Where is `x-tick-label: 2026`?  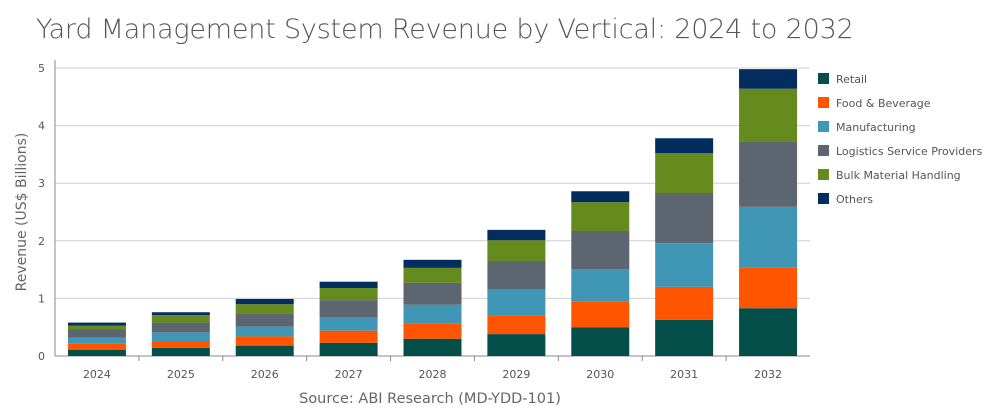
x-tick-label: 2026 is located at coordinates (265, 374).